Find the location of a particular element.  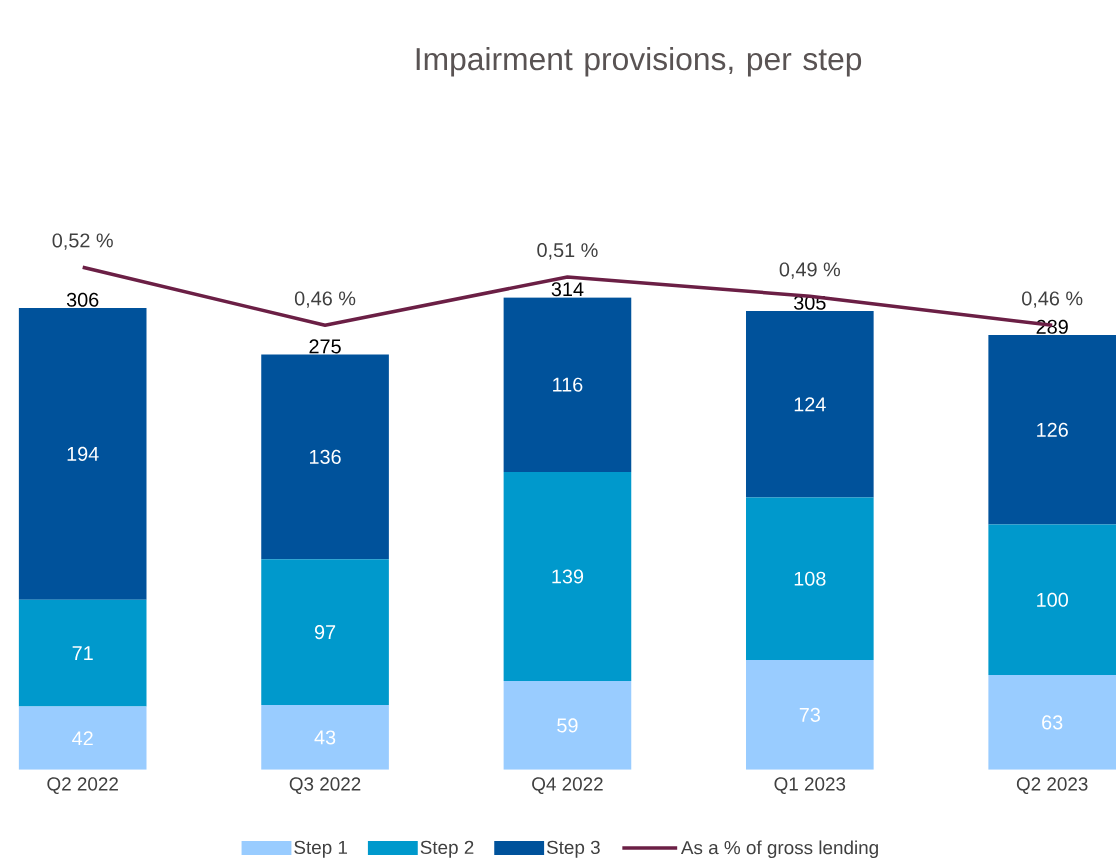

data-label: 0,52 % is located at coordinates (82, 241).